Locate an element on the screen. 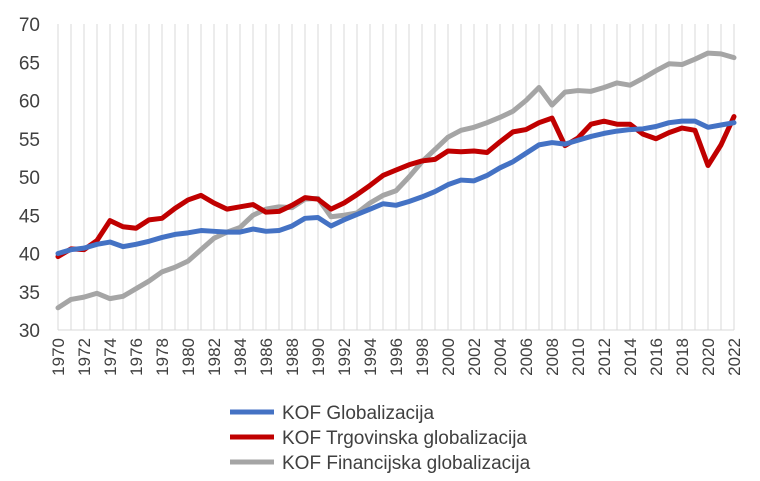 This screenshot has height=481, width=760. x-tick-label: 1994 is located at coordinates (370, 357).